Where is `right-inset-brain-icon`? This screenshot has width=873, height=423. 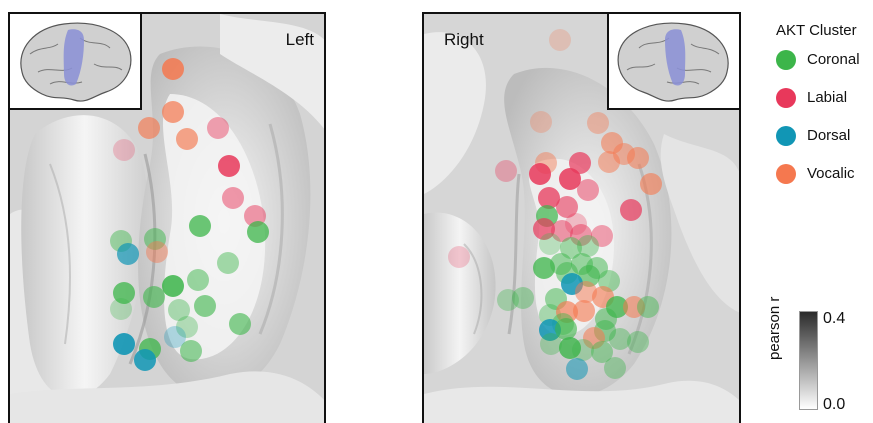 right-inset-brain-icon is located at coordinates (673, 62).